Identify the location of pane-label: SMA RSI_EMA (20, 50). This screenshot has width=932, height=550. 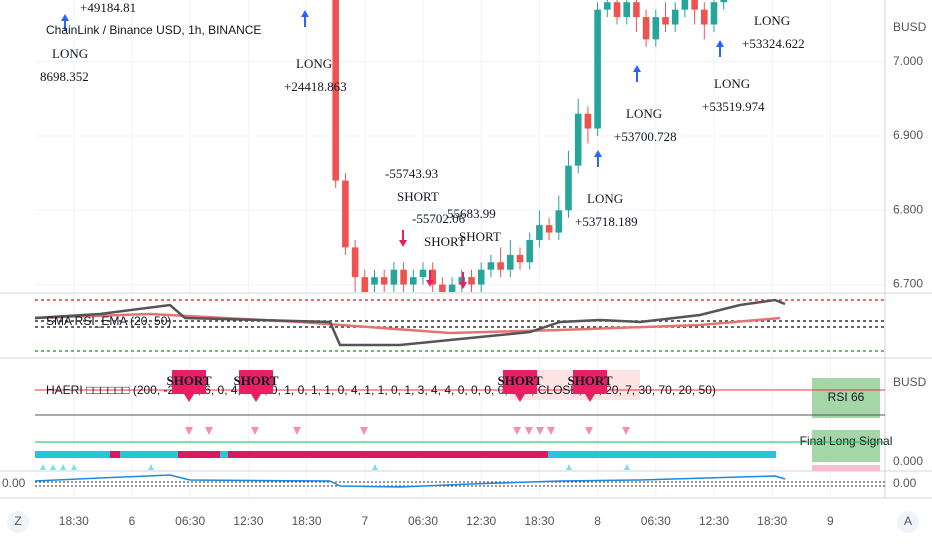
(108, 321).